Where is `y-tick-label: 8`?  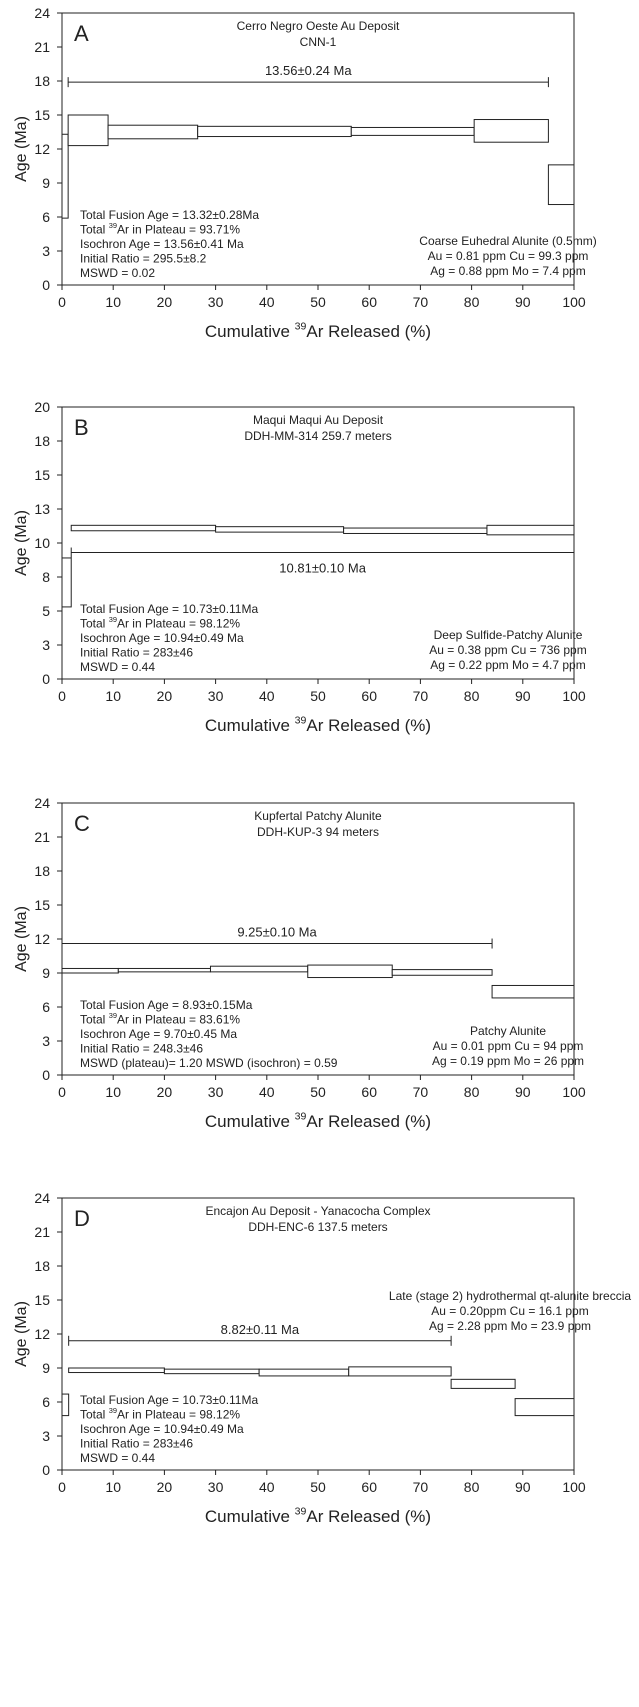 y-tick-label: 8 is located at coordinates (46, 577).